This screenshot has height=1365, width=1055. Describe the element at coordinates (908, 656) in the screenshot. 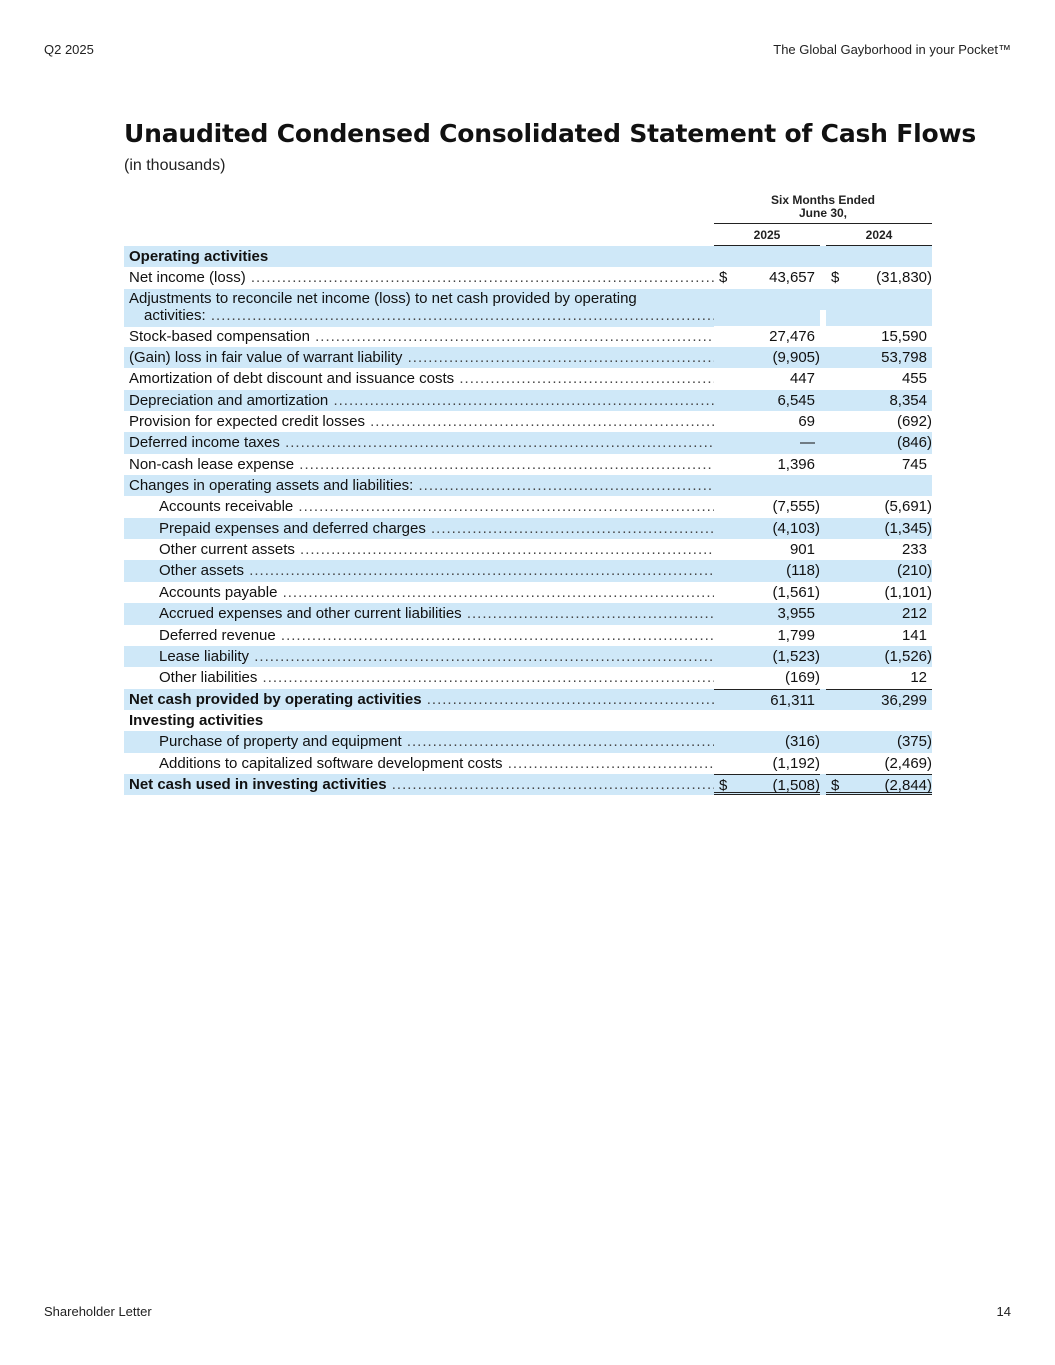

I see `row-value: (1,526)` at that location.